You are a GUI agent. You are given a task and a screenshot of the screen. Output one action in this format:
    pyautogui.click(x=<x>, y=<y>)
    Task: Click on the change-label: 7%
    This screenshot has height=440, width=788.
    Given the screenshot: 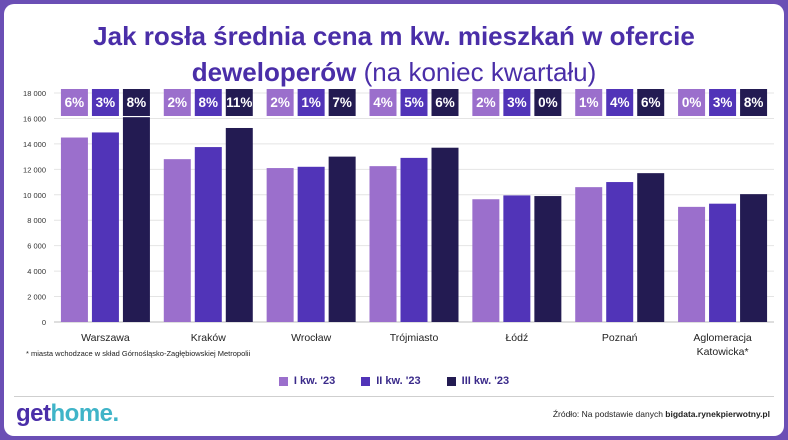 What is the action you would take?
    pyautogui.click(x=342, y=102)
    